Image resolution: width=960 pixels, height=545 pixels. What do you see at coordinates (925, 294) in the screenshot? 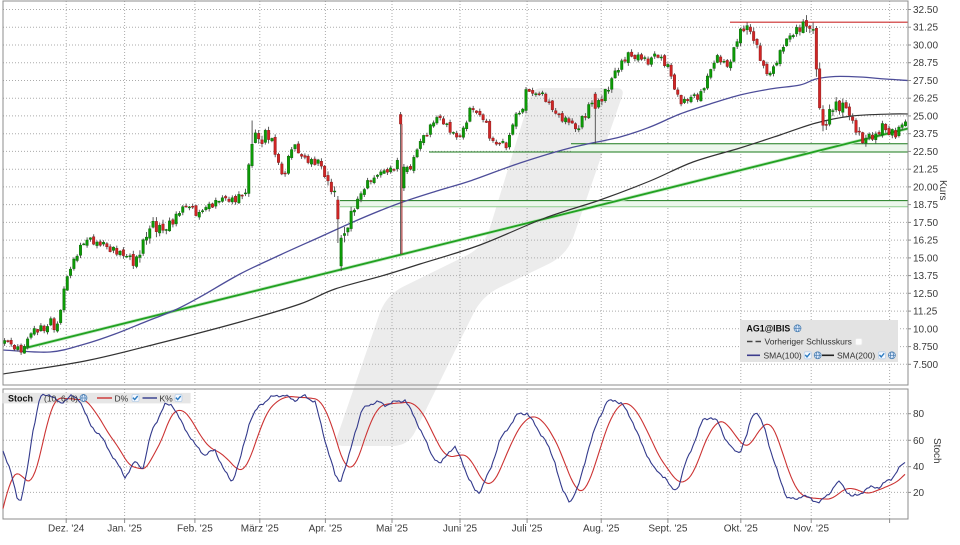
I see `svg-text: 12.50` at bounding box center [925, 294].